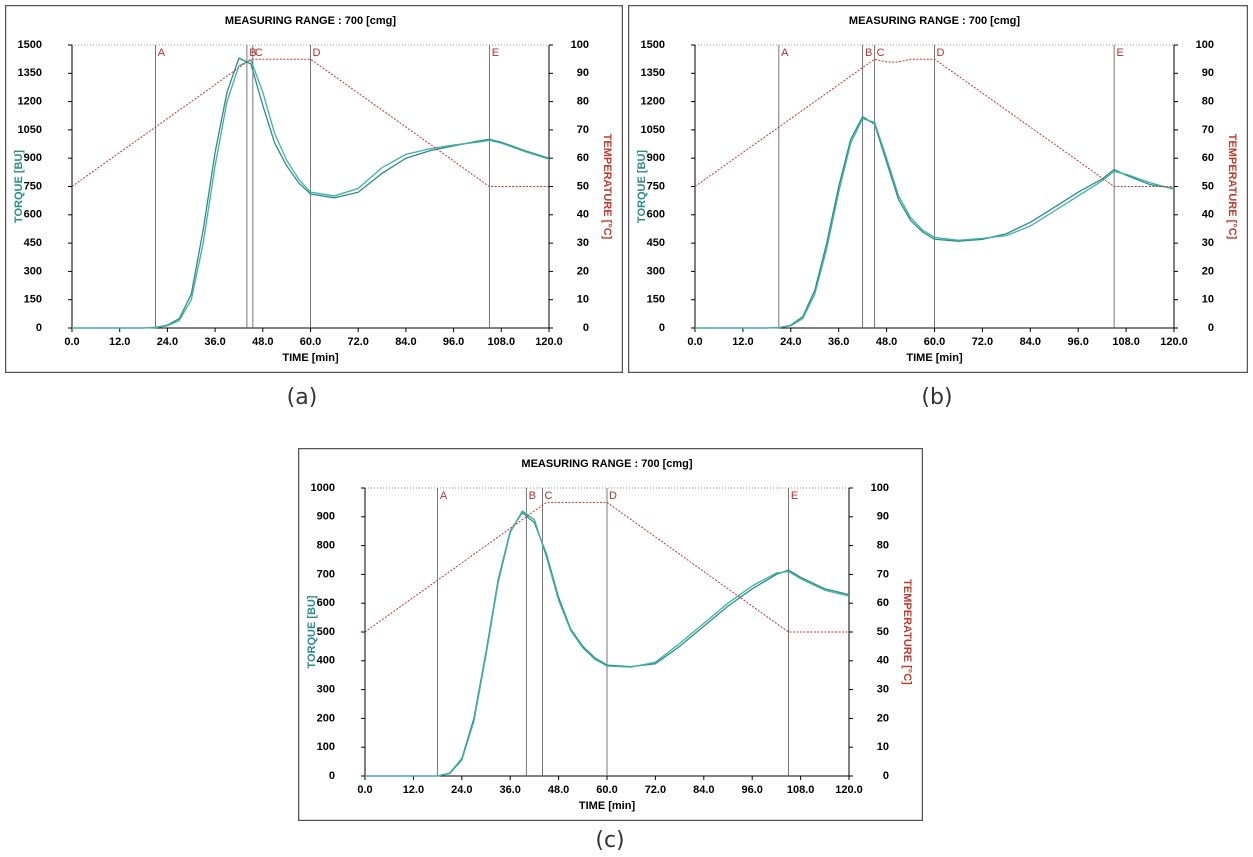 The image size is (1253, 857). Describe the element at coordinates (801, 790) in the screenshot. I see `x-tick-label: 108.0` at that location.